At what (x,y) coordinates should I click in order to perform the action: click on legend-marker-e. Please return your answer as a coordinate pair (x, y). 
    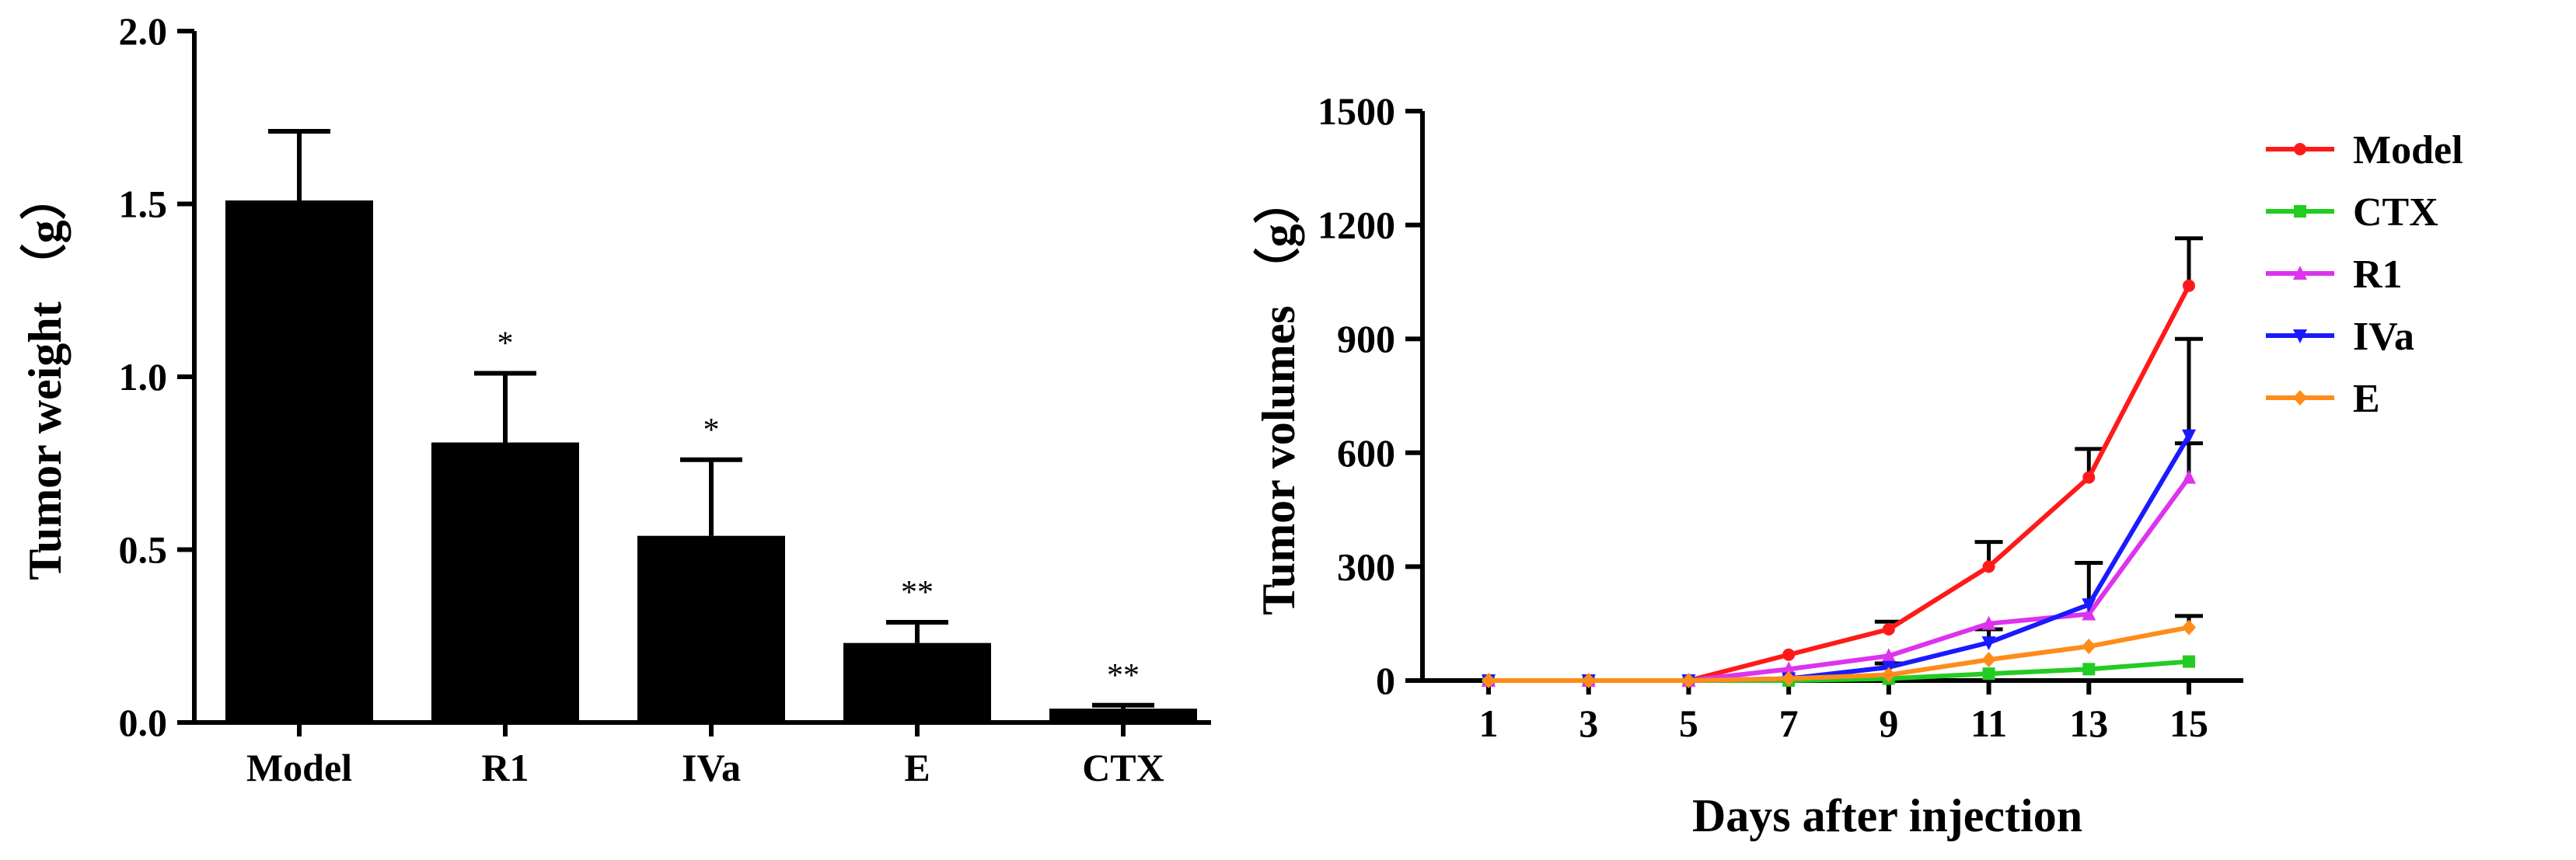
    Looking at the image, I should click on (2300, 398).